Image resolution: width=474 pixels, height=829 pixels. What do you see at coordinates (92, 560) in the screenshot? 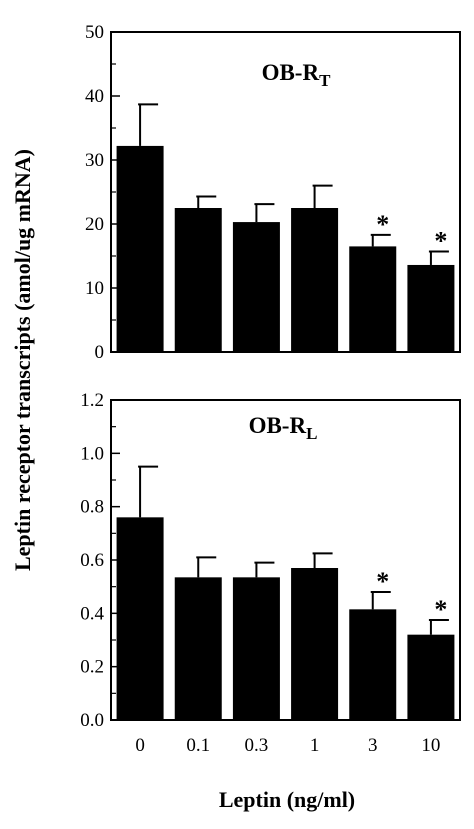
I see `y-tick-label: 0.6` at bounding box center [92, 560].